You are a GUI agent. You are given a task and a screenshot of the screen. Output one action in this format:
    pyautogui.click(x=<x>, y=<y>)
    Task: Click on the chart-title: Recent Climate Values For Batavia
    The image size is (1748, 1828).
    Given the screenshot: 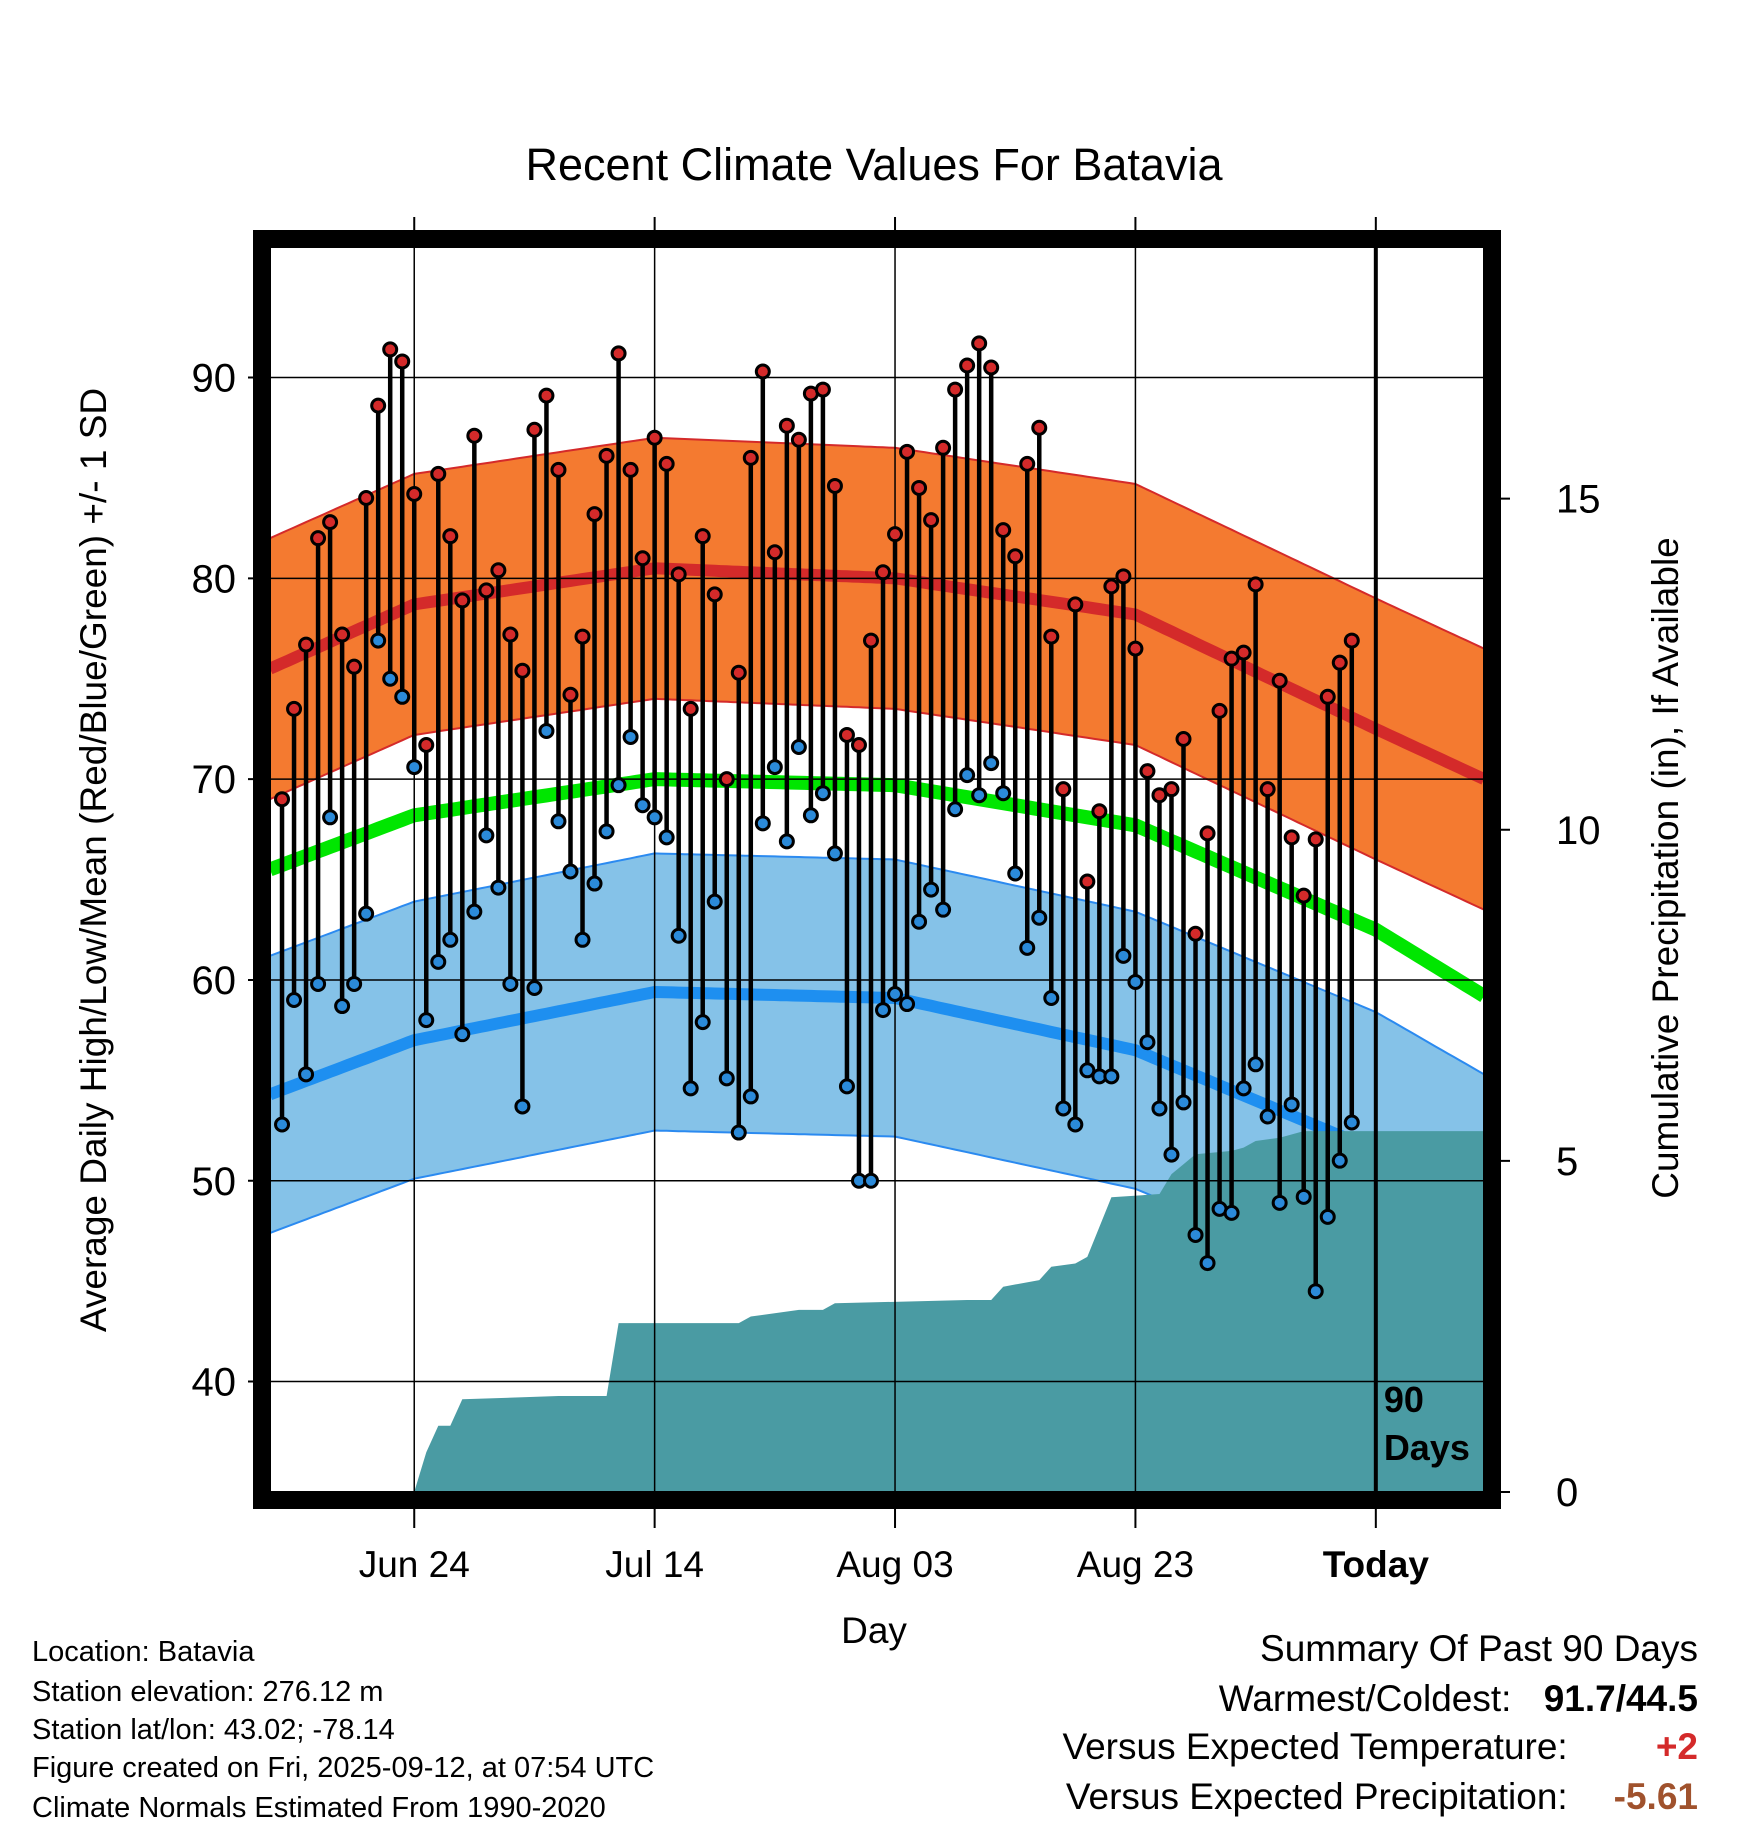 What is the action you would take?
    pyautogui.click(x=875, y=164)
    